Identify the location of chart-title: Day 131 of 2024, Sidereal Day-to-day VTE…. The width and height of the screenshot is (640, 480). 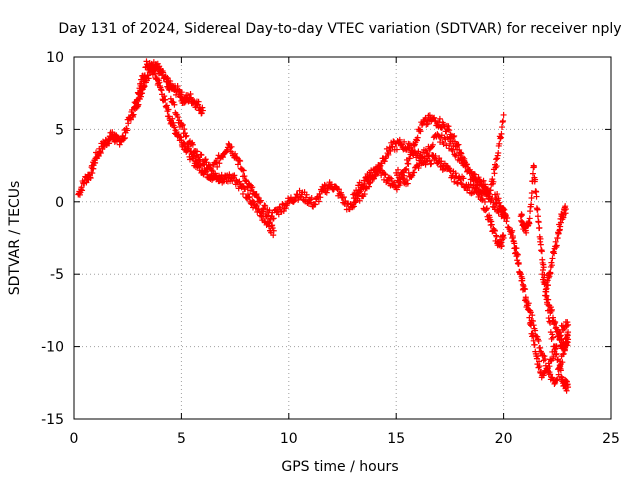
(339, 29).